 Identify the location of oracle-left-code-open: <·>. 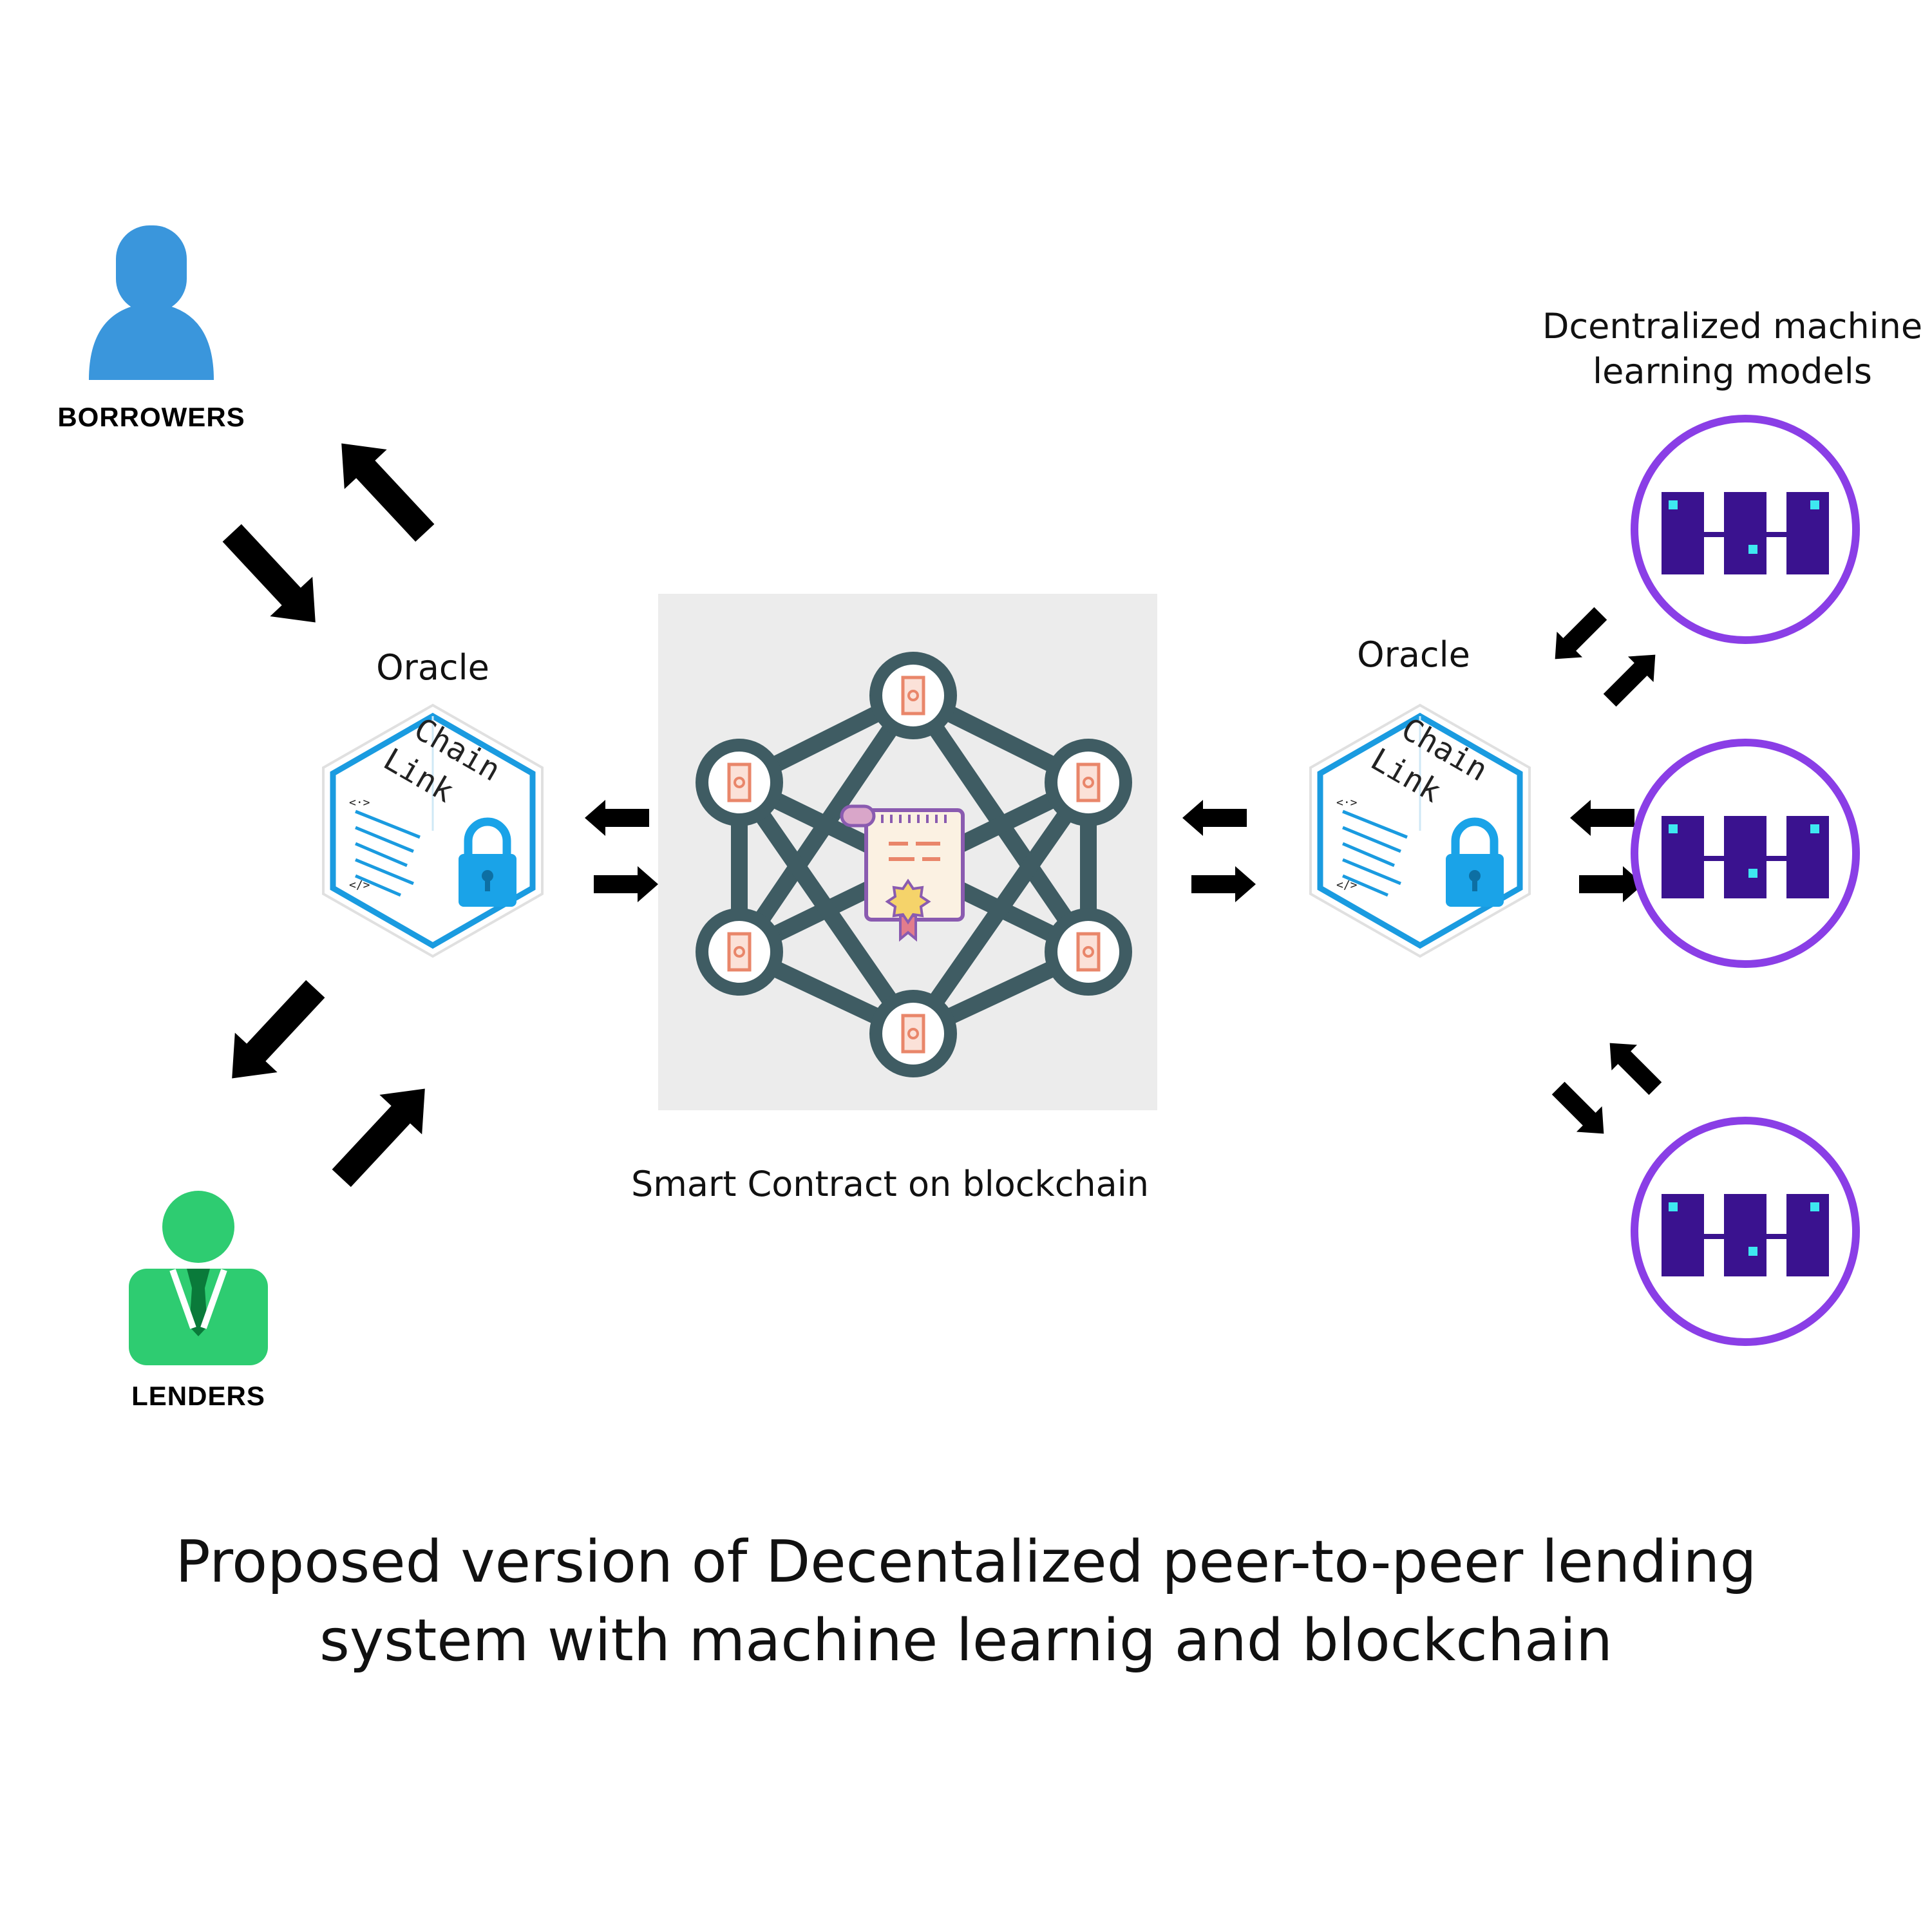
(359, 803).